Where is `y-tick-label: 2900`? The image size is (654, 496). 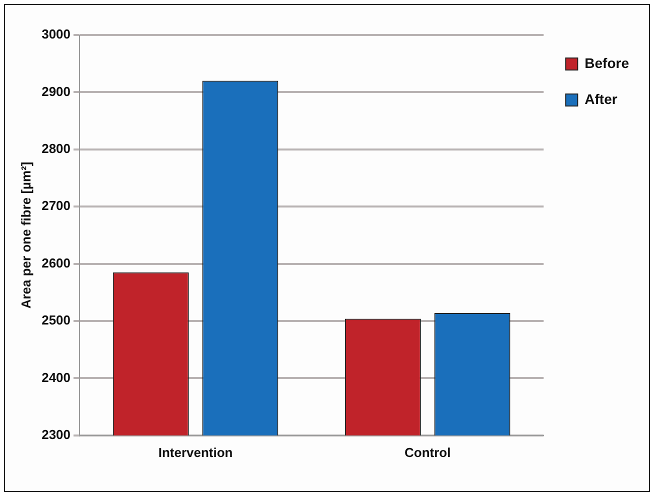 y-tick-label: 2900 is located at coordinates (56, 91).